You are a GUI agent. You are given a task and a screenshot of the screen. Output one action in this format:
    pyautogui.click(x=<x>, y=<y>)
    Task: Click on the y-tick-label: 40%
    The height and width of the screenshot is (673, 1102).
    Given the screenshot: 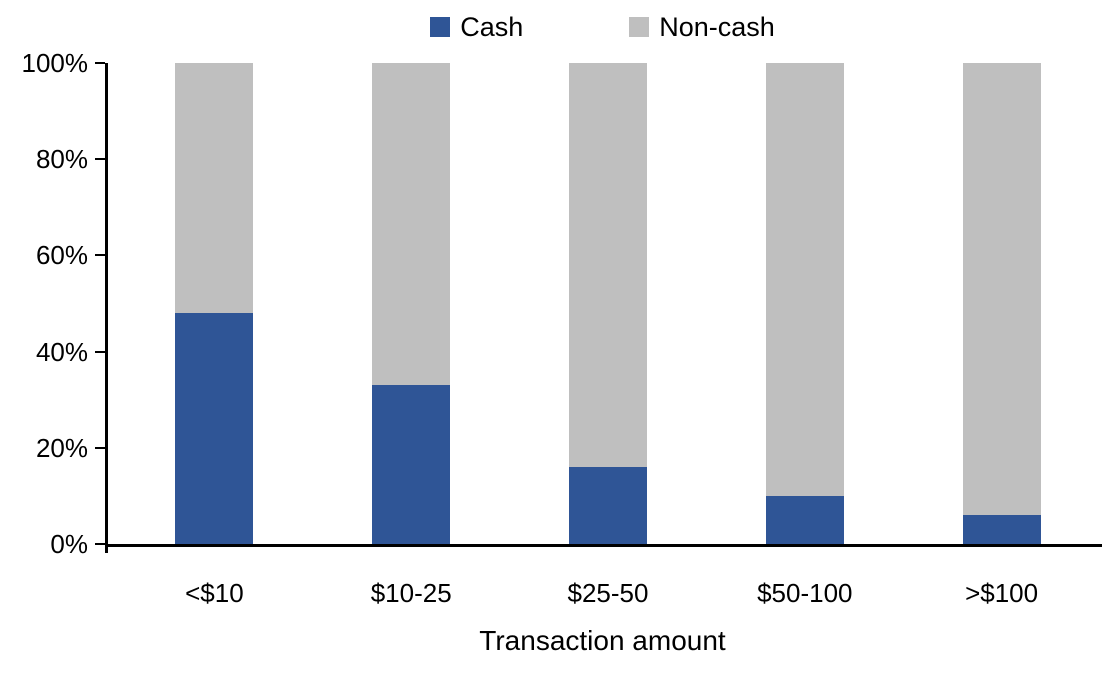 What is the action you would take?
    pyautogui.click(x=61, y=351)
    